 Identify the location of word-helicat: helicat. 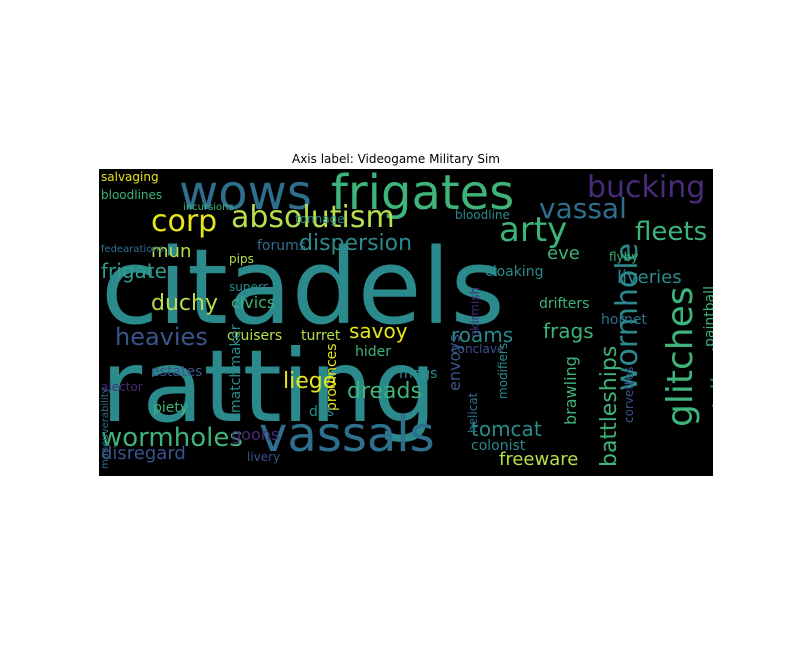
(473, 412).